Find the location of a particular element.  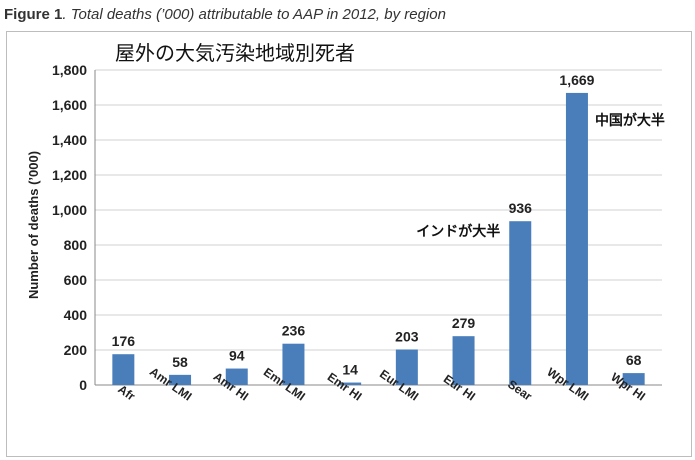

annotation-label: インドが大半 is located at coordinates (458, 231).